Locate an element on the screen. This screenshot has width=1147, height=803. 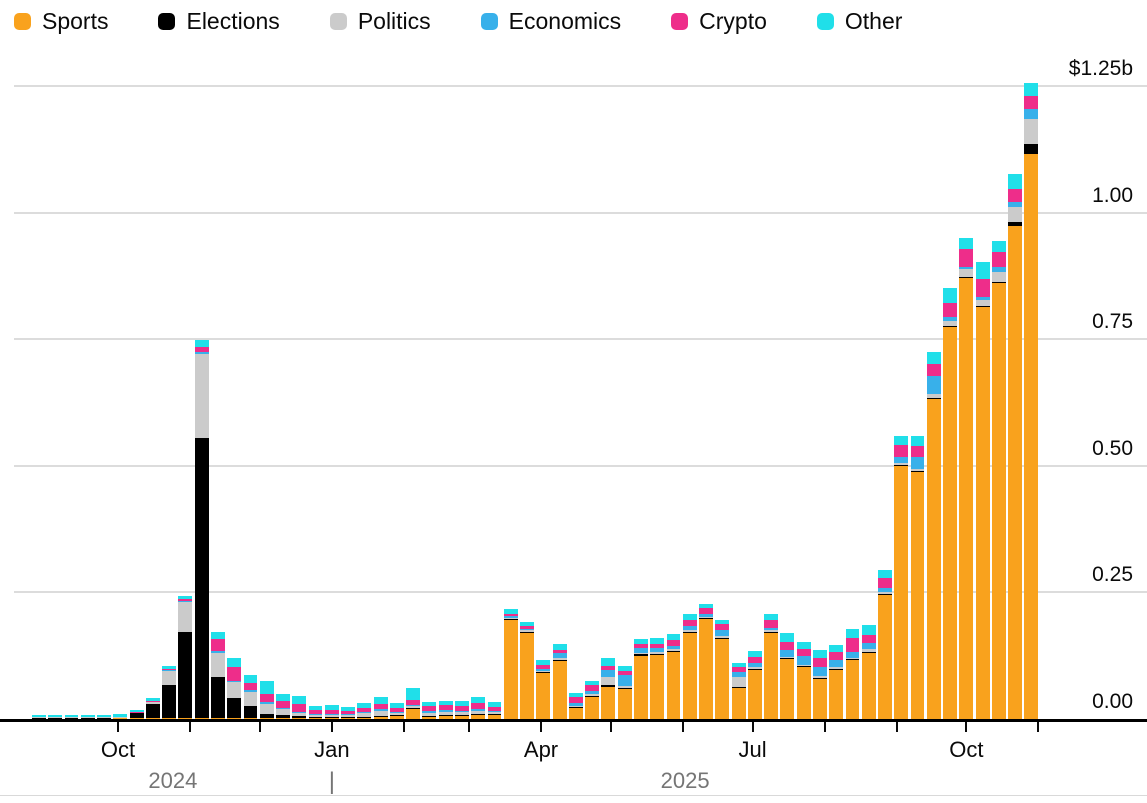
y-axis-label: 1.00 is located at coordinates (1112, 195).